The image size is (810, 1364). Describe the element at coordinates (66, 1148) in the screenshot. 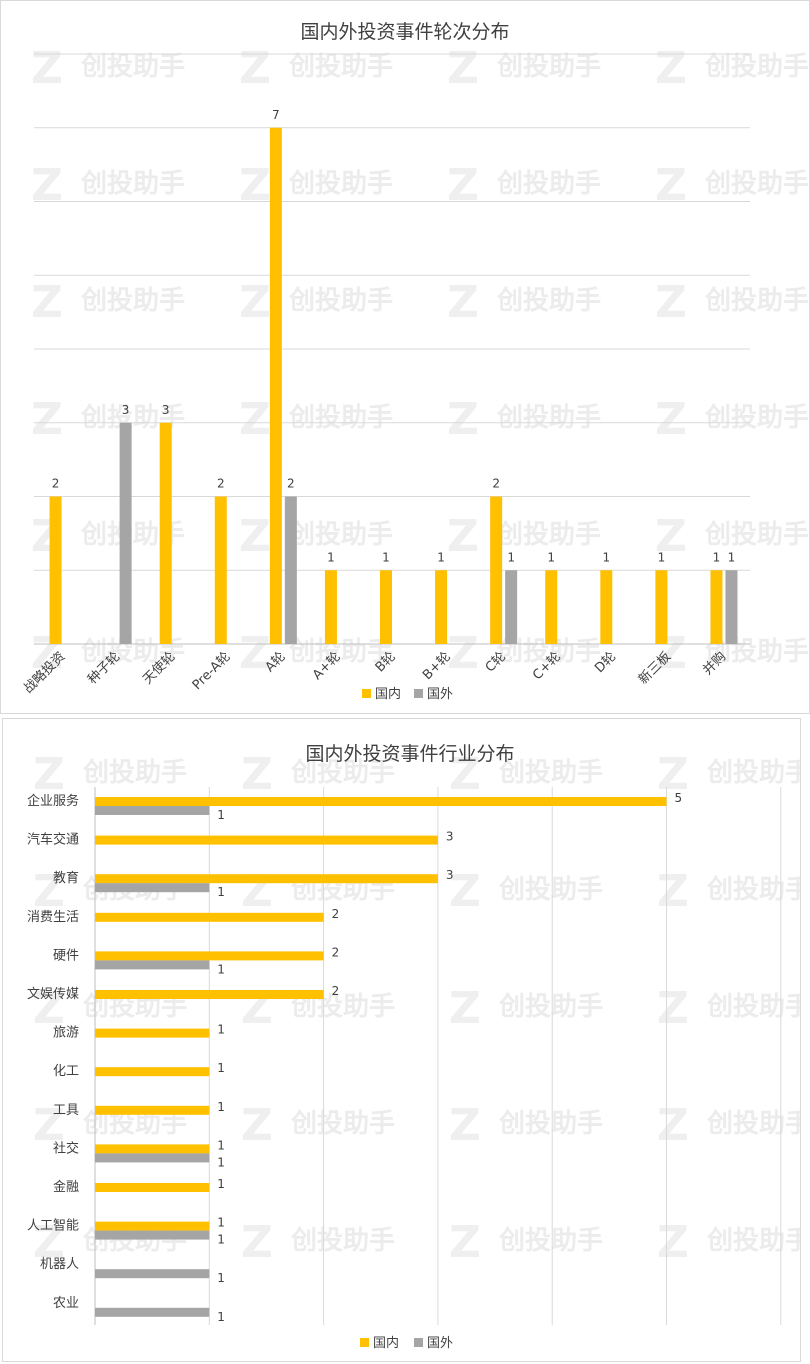

I see `y-tick-label: 社交` at that location.